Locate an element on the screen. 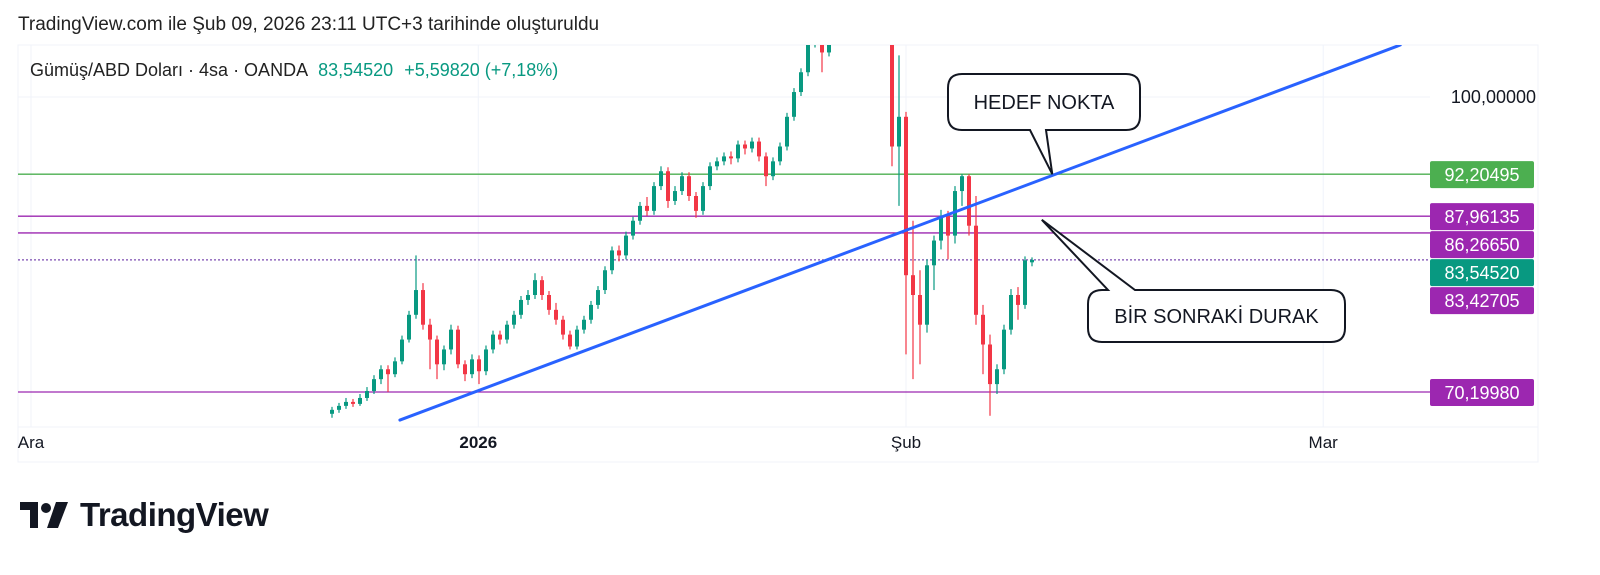 This screenshot has width=1600, height=575. price-label-text: 70,19980 is located at coordinates (1481, 393).